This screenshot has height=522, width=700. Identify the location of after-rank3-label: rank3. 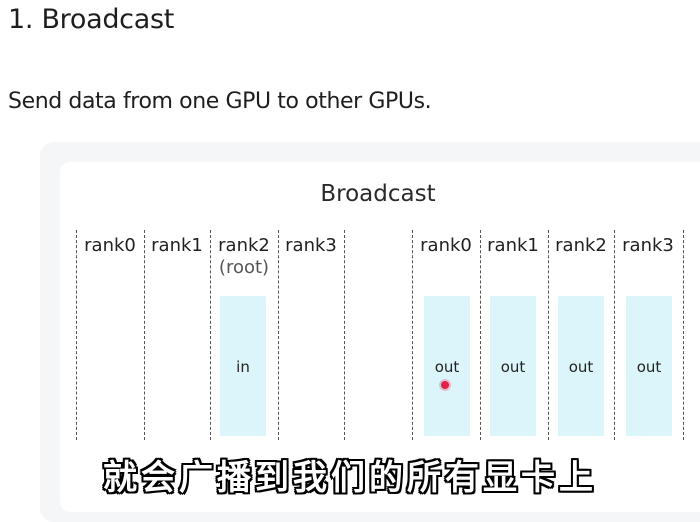
(648, 245).